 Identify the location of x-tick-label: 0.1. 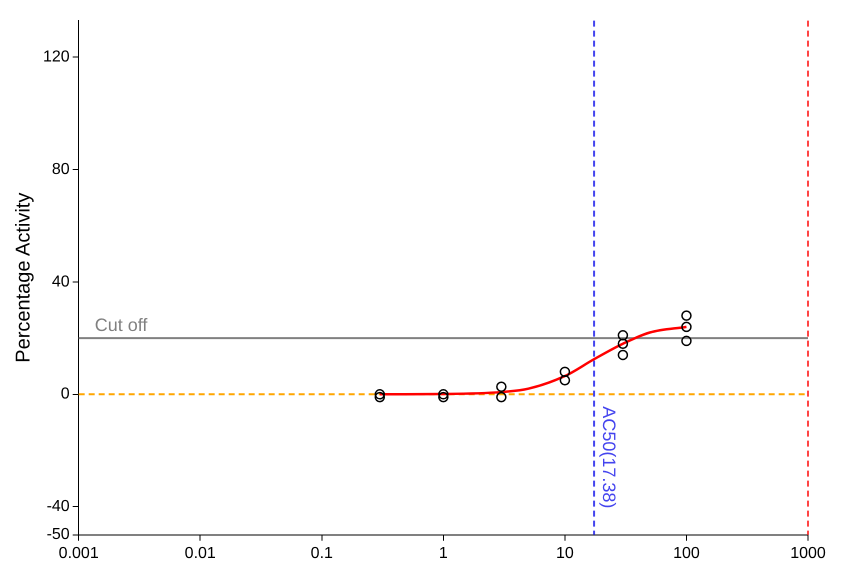
(322, 553).